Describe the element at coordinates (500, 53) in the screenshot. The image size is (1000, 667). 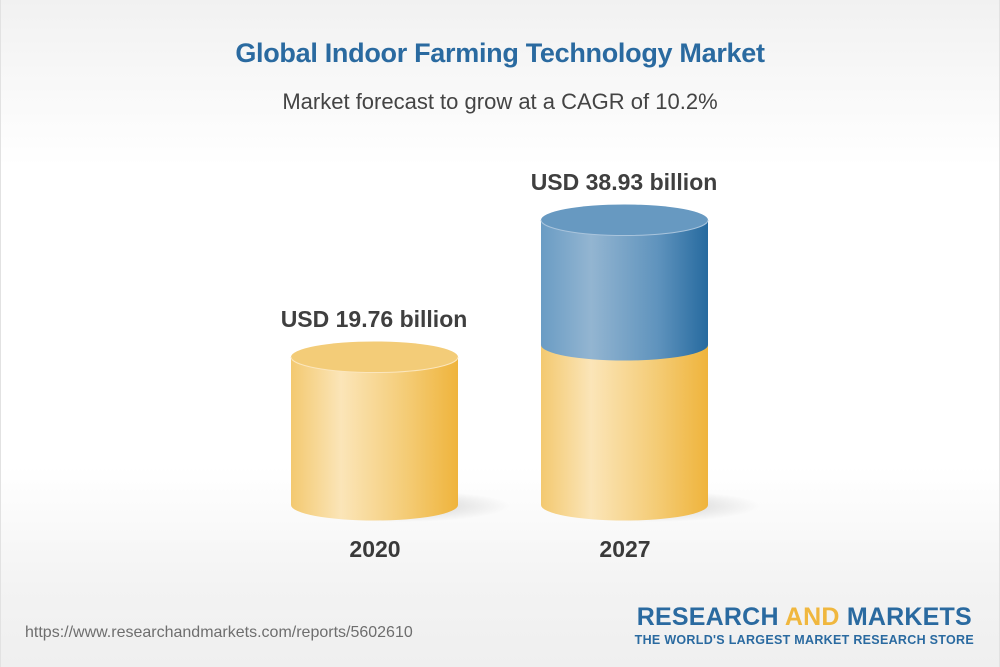
I see `chart-title: Global Indoor Farming Technology Market` at that location.